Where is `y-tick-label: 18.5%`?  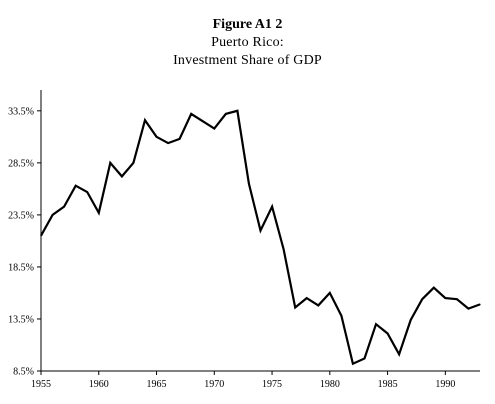 y-tick-label: 18.5% is located at coordinates (21, 267).